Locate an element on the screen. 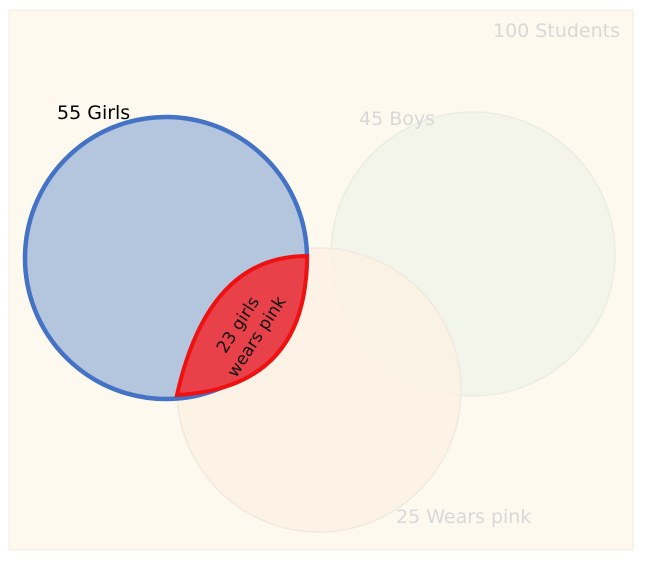 The image size is (645, 567). boys-label: 45 Boys is located at coordinates (397, 119).